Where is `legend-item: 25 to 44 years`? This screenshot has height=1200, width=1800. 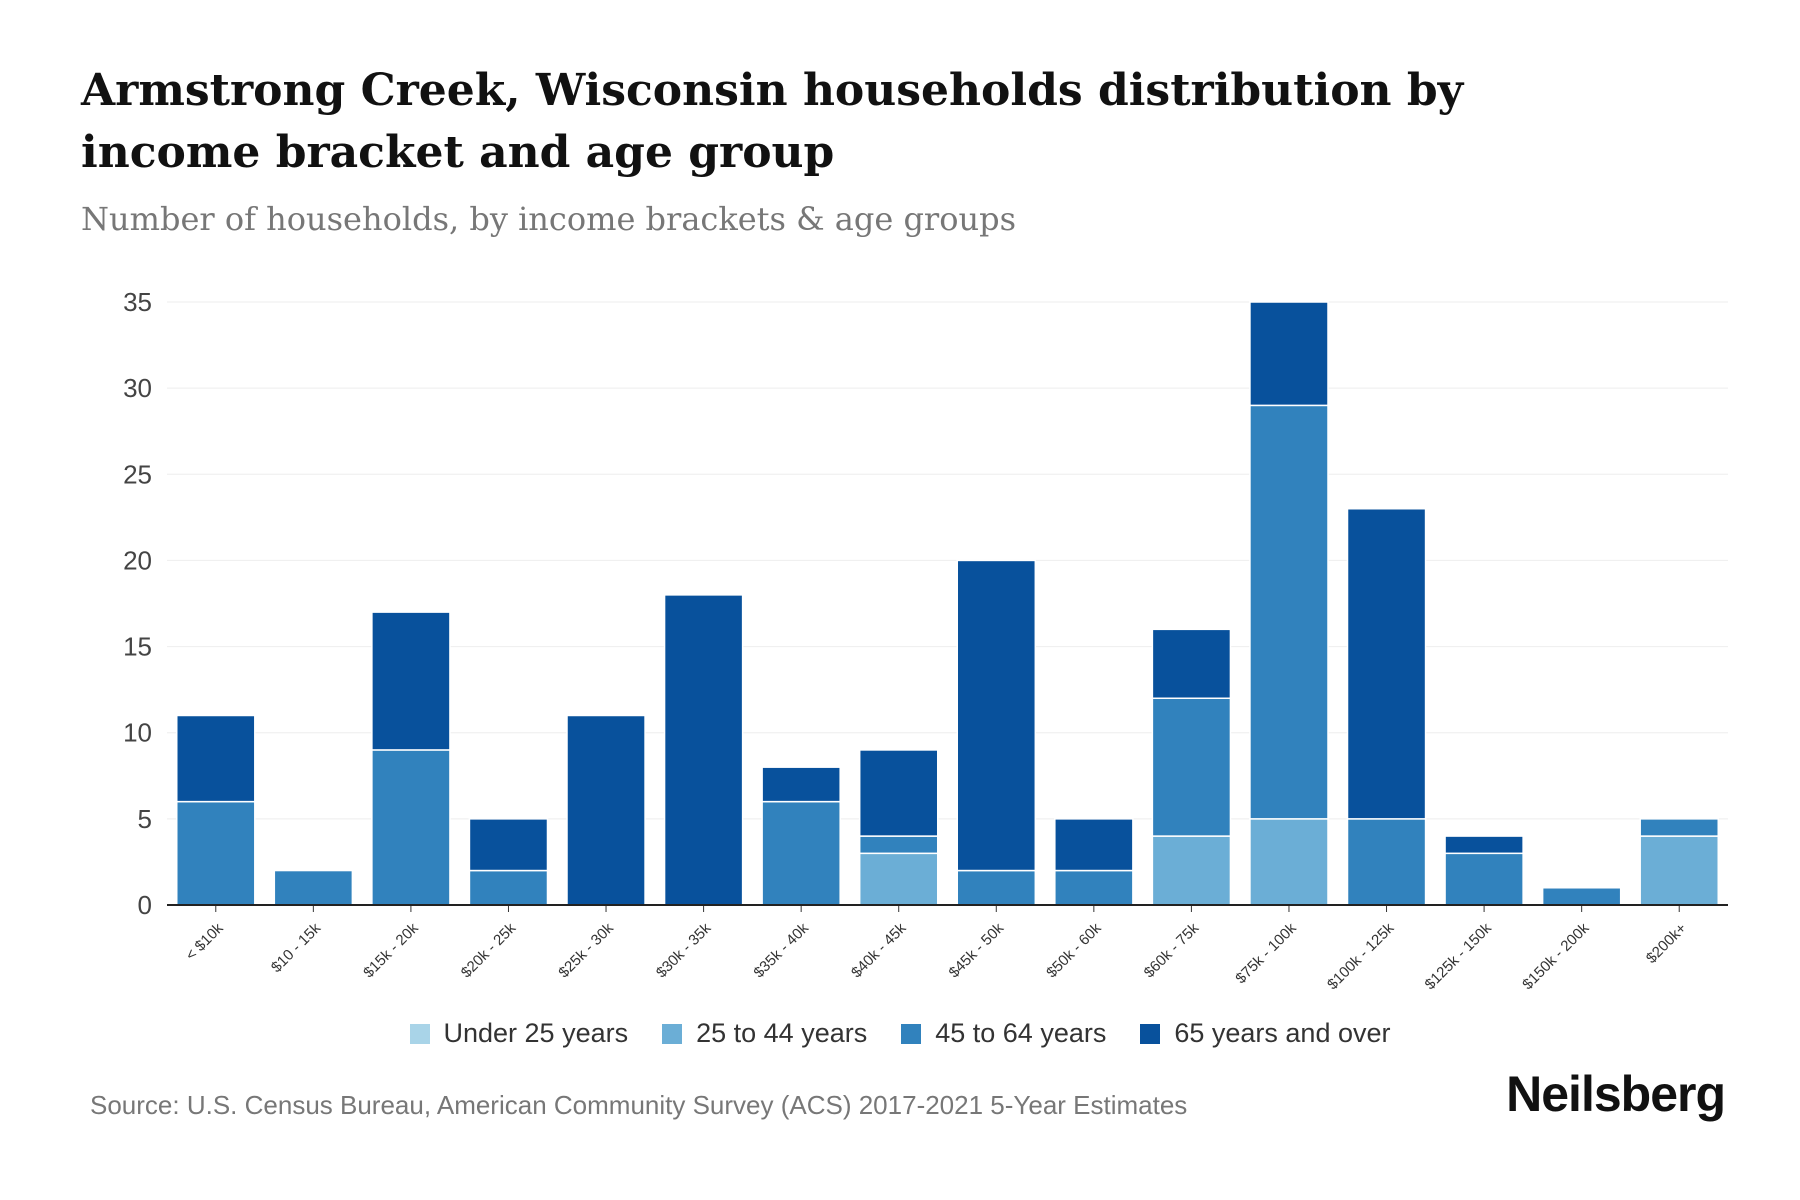 legend-item: 25 to 44 years is located at coordinates (764, 1033).